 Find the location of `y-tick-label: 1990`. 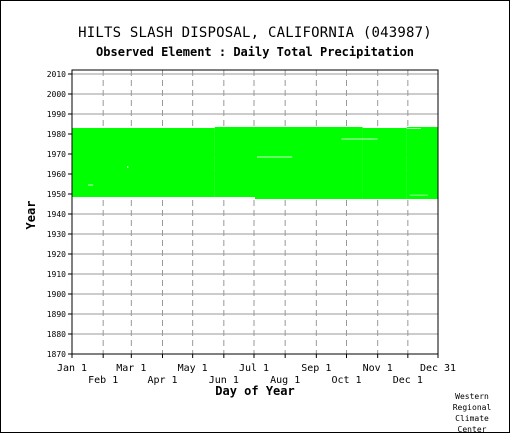

y-tick-label: 1990 is located at coordinates (56, 114).